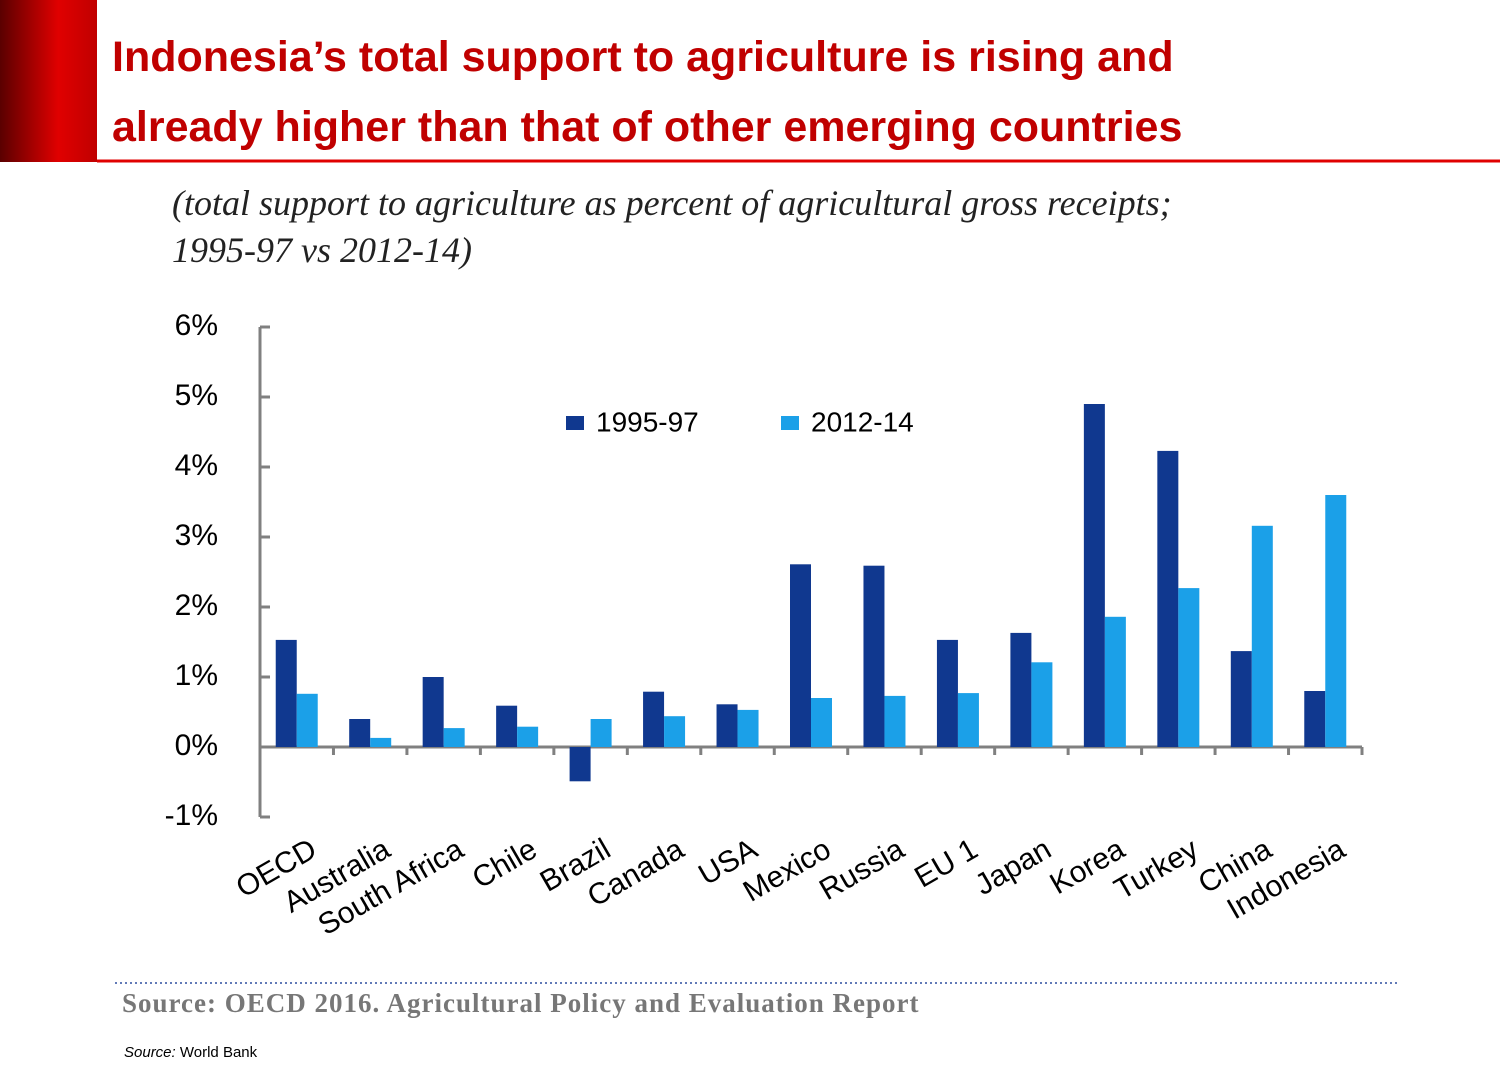  I want to click on x-tick-label: Japan, so click(1013, 866).